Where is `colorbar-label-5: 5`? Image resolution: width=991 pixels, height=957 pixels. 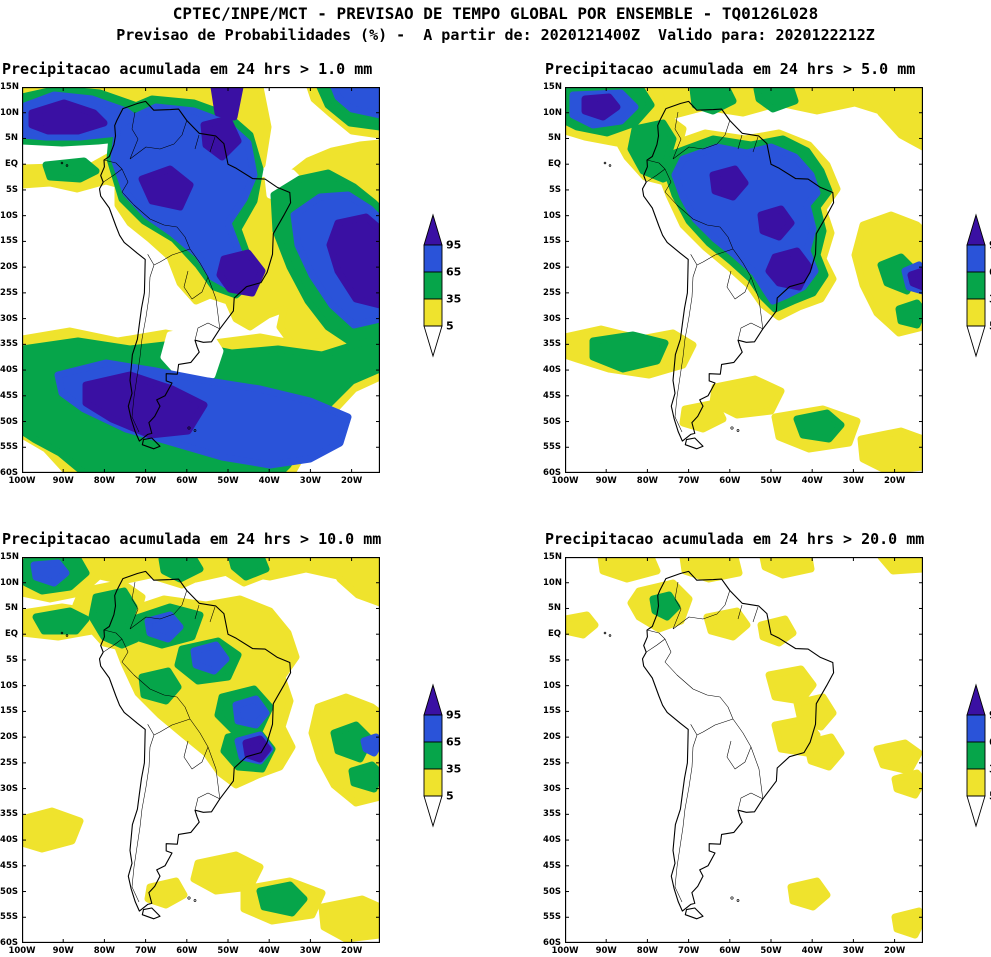 colorbar-label-5: 5 is located at coordinates (990, 326).